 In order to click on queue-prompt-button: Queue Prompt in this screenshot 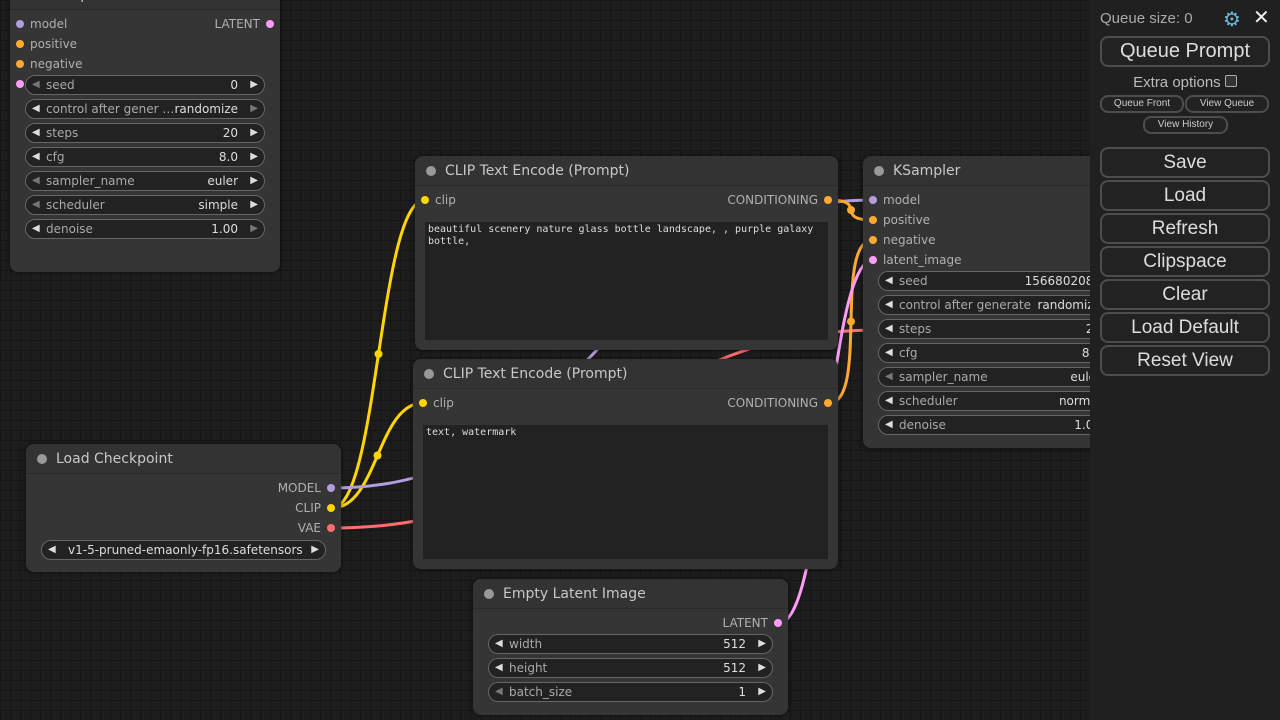, I will do `click(1185, 51)`.